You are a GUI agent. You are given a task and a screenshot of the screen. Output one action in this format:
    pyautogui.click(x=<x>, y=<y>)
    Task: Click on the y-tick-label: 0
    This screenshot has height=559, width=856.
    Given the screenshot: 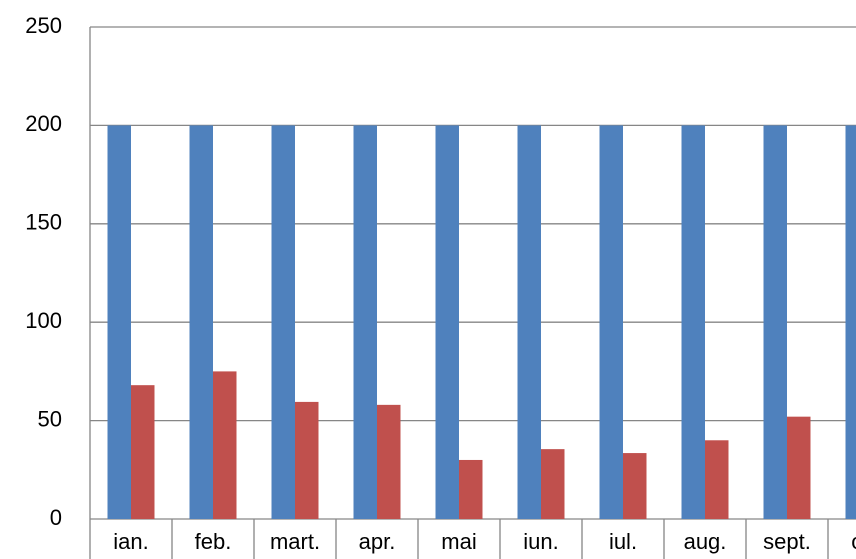 What is the action you would take?
    pyautogui.click(x=56, y=517)
    